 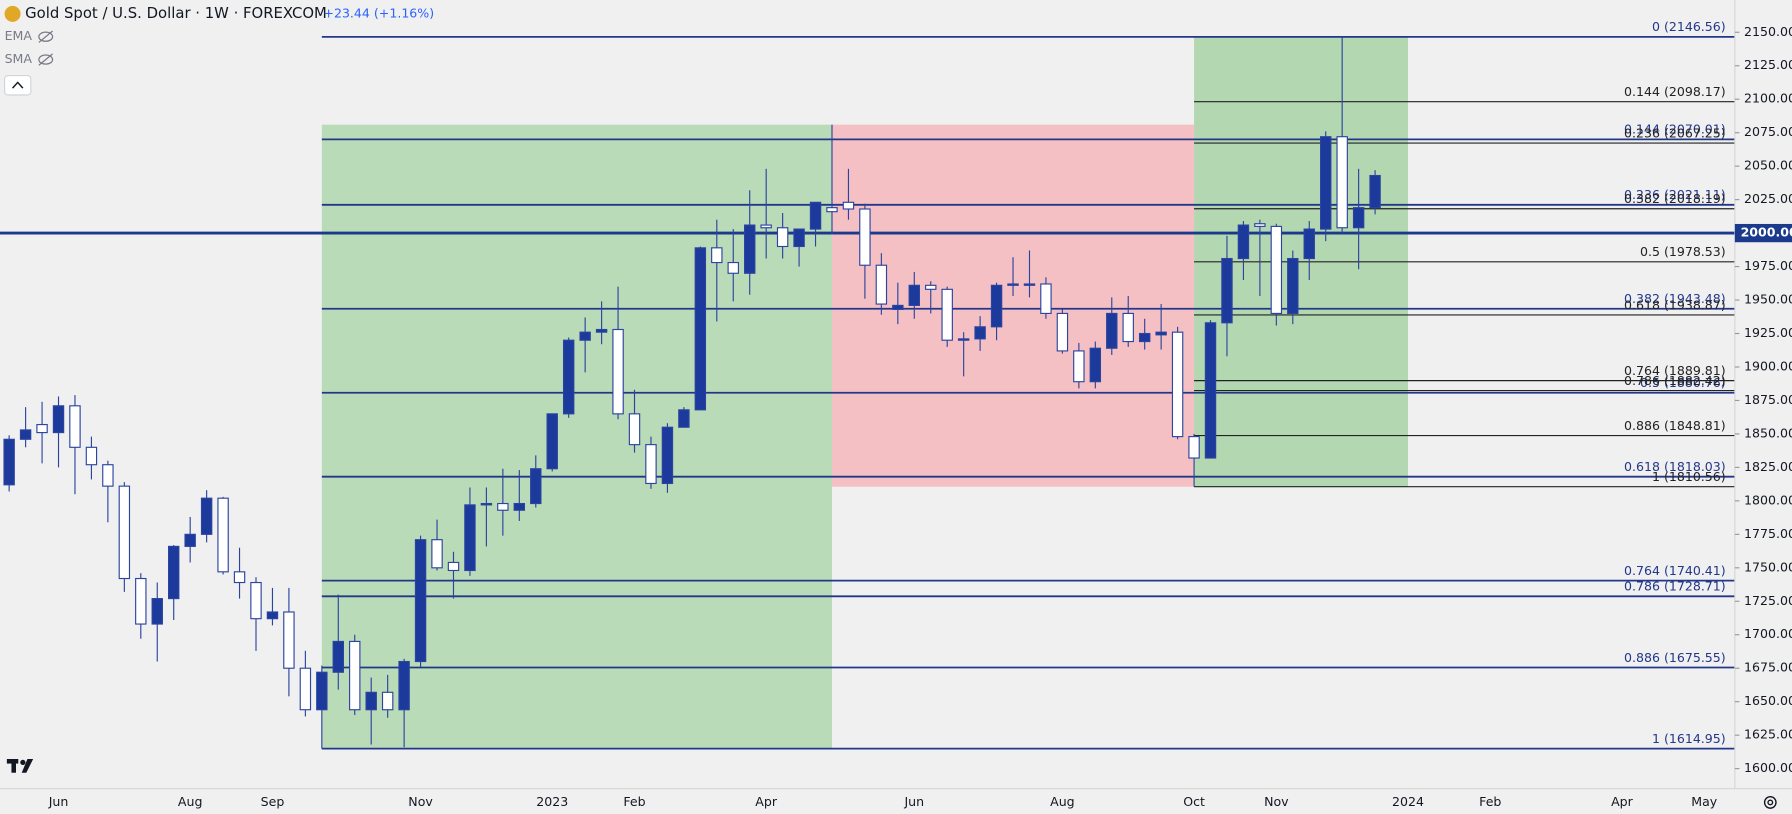 I want to click on x-tick-label: Jun, so click(x=913, y=801).